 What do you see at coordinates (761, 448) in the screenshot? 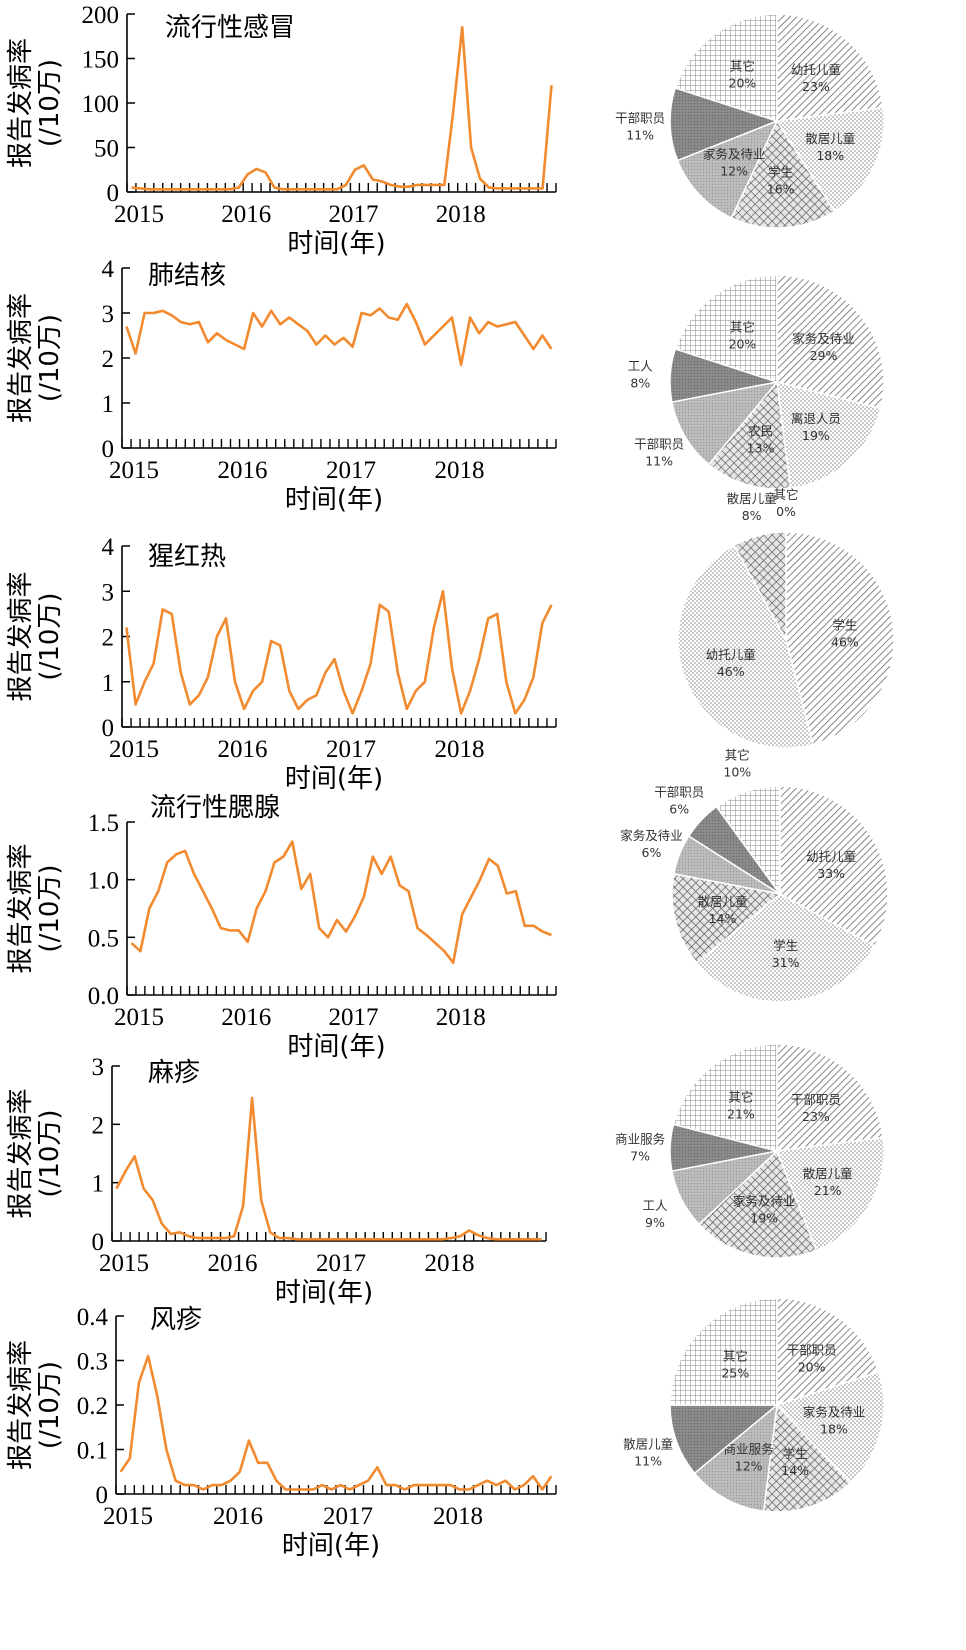
I see `pie-slice-percent: 13%` at bounding box center [761, 448].